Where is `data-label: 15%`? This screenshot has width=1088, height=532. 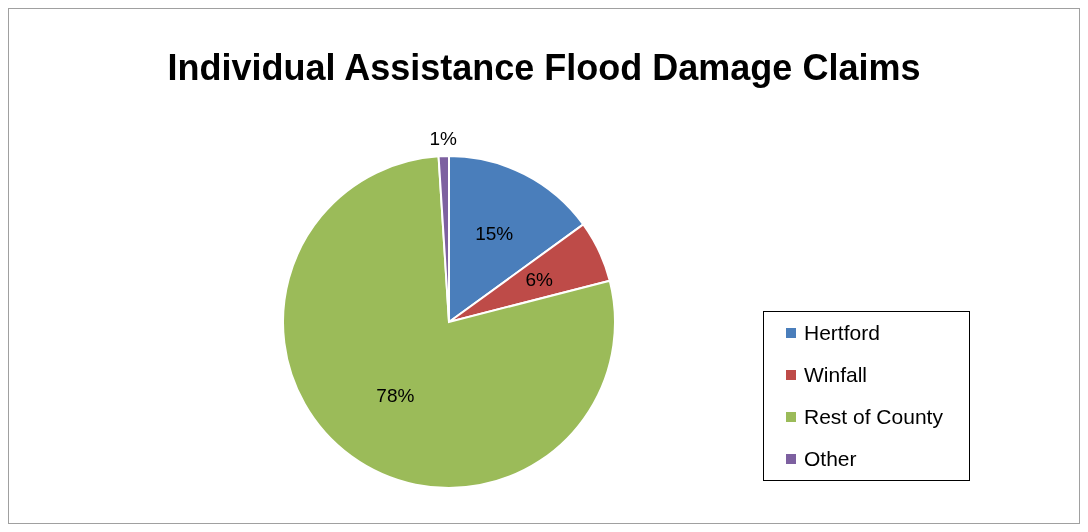 data-label: 15% is located at coordinates (494, 233).